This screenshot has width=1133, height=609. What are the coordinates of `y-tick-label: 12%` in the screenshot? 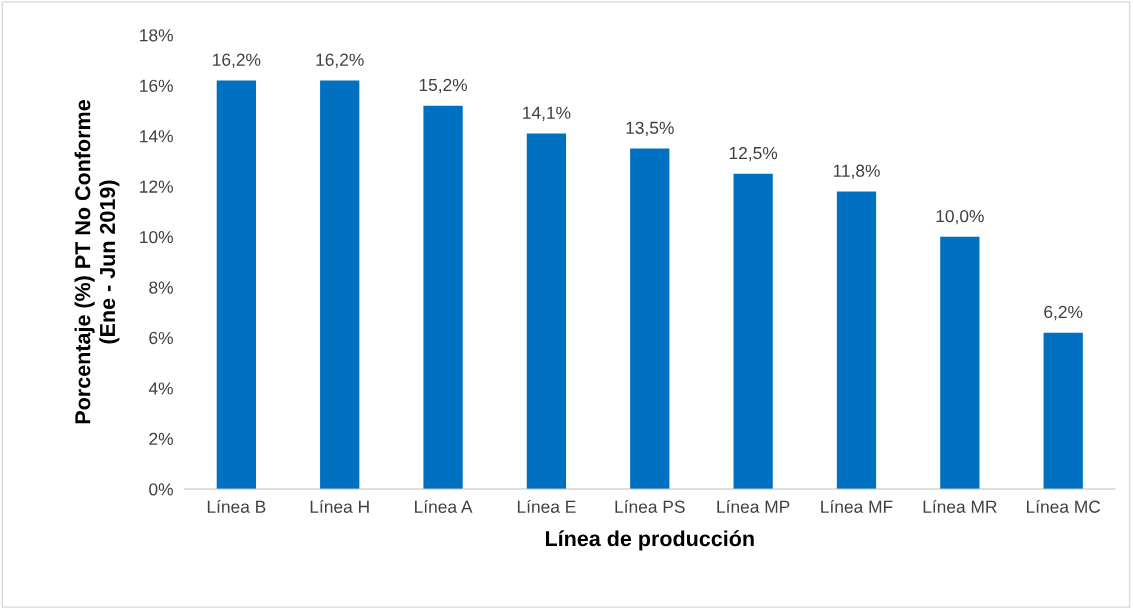 It's located at (156, 186).